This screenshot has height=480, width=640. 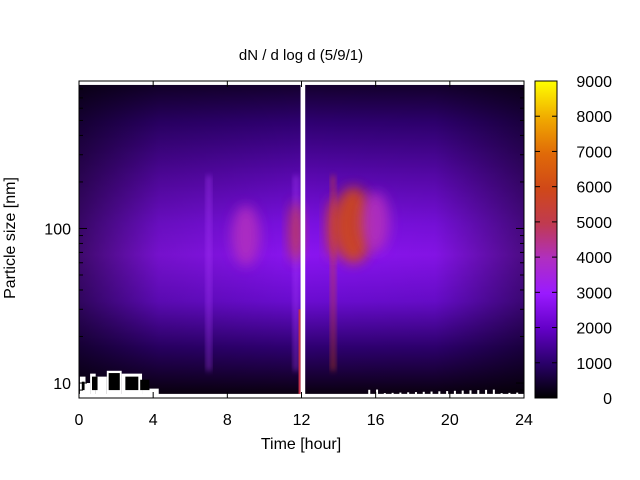 What do you see at coordinates (594, 364) in the screenshot?
I see `colorbar-tick-label: 1000` at bounding box center [594, 364].